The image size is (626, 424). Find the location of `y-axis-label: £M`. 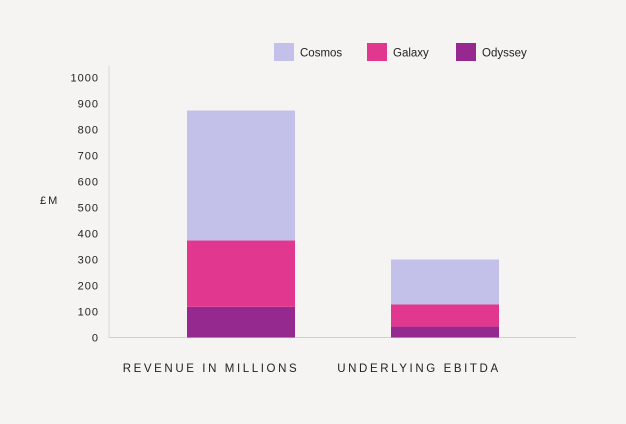

y-axis-label: £M is located at coordinates (49, 201).